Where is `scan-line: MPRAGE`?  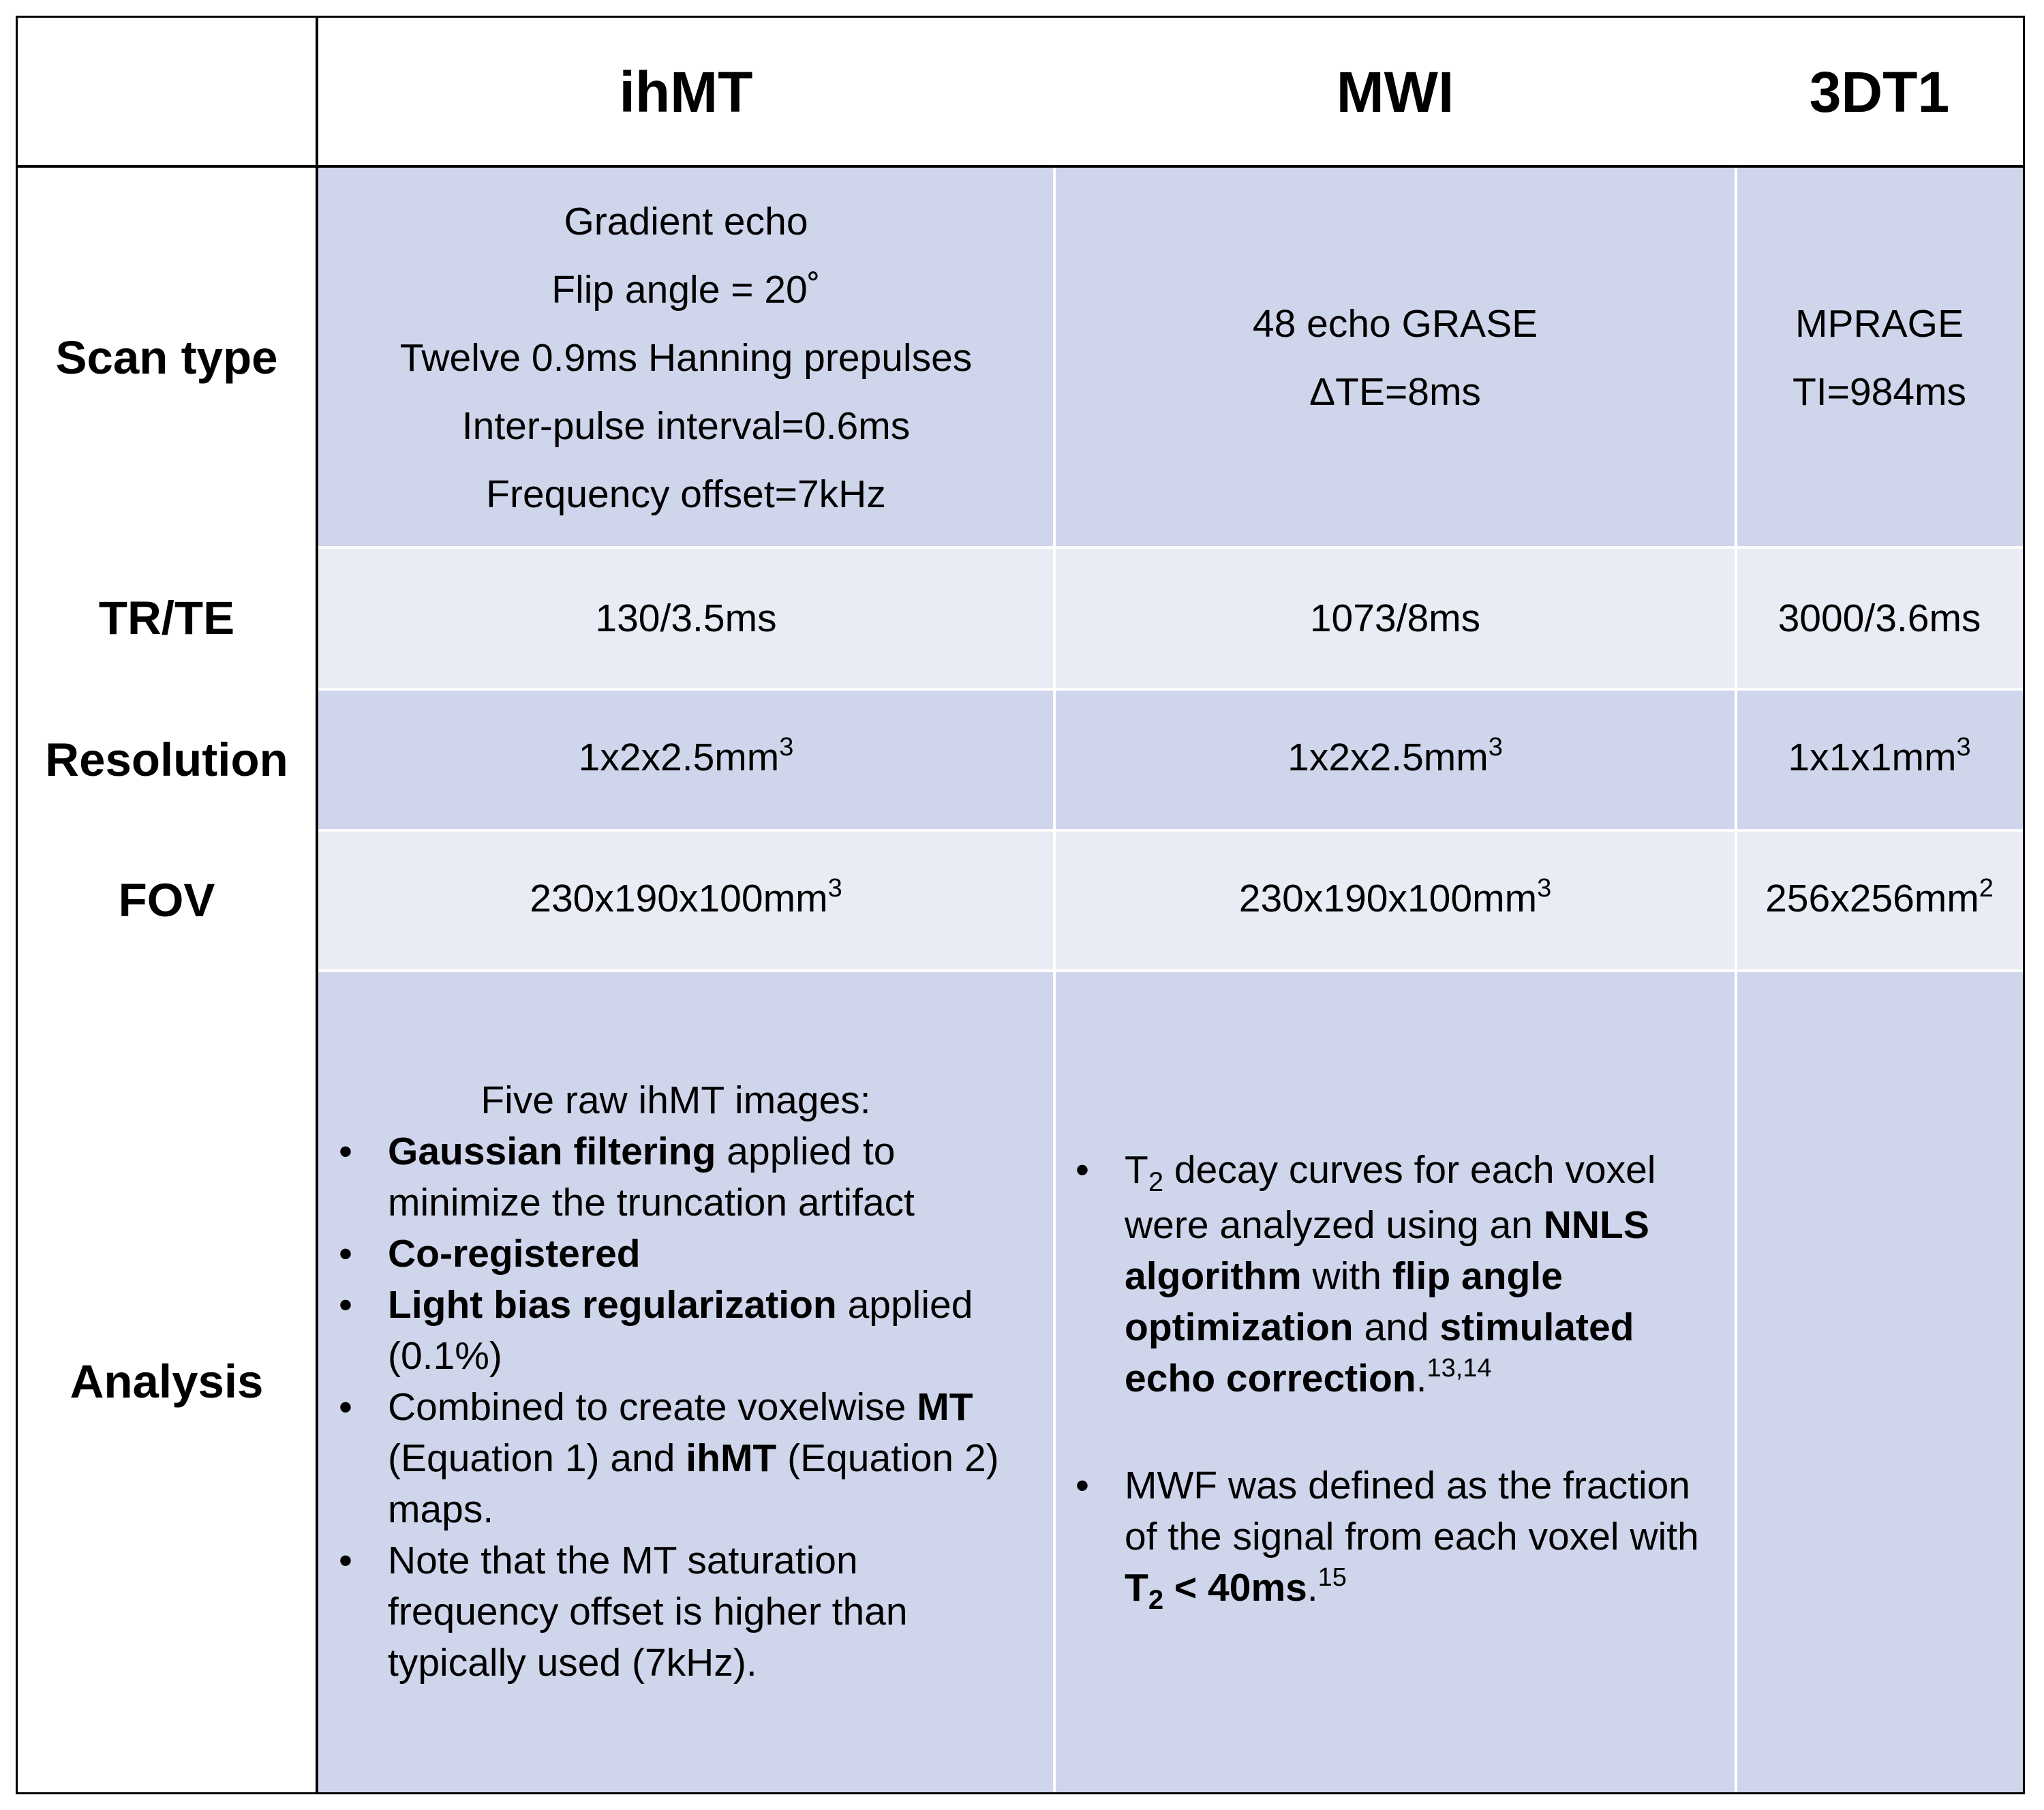 scan-line: MPRAGE is located at coordinates (1879, 324).